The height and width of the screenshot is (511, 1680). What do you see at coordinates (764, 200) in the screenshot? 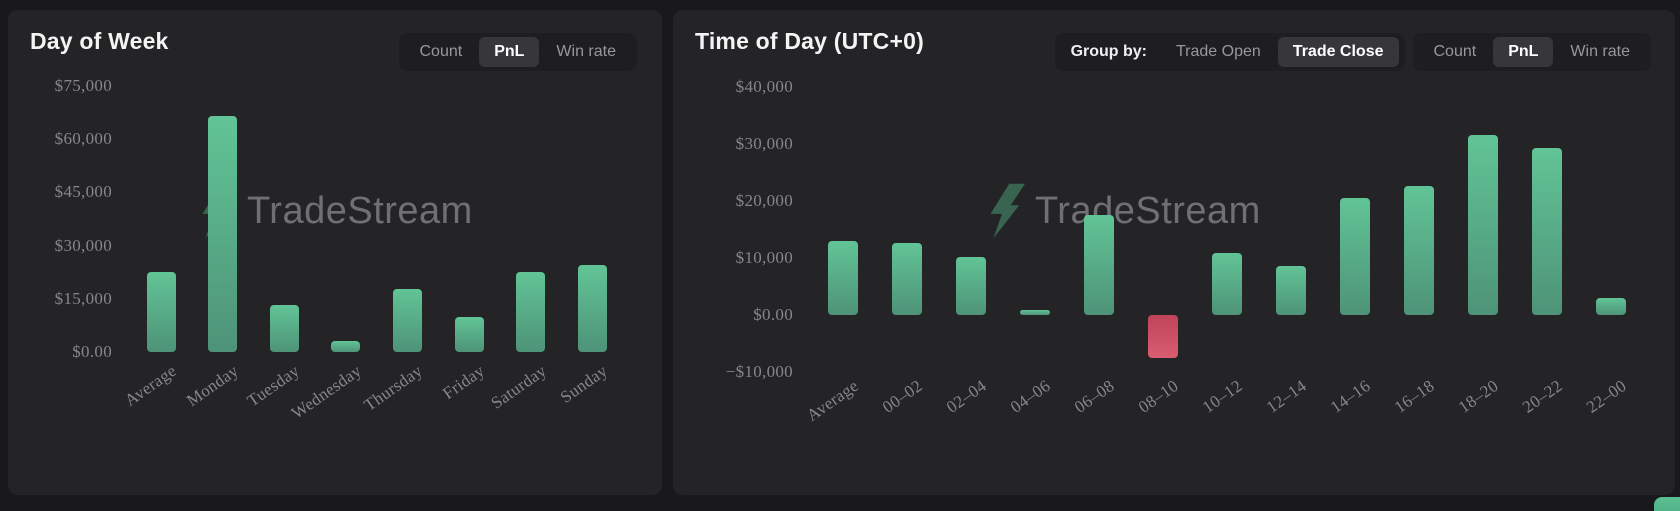
I see `y-axis-tick-label: $20,000` at bounding box center [764, 200].